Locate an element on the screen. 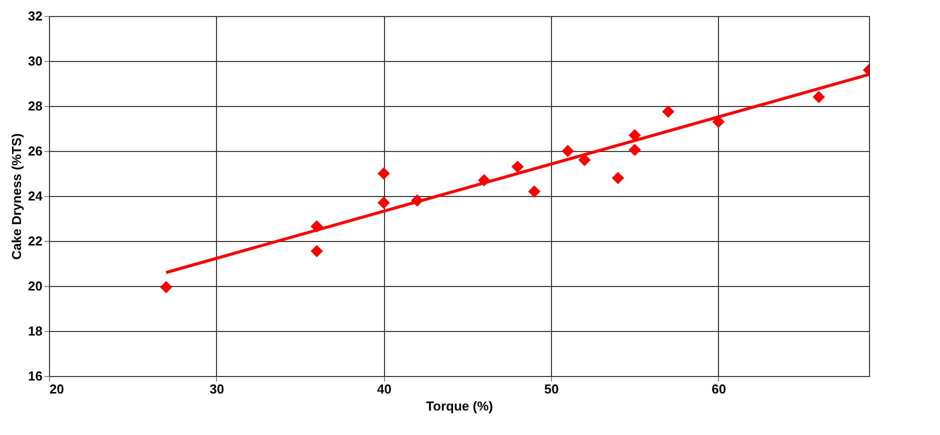 This screenshot has width=940, height=435. y-tick-label: 28 is located at coordinates (35, 106).